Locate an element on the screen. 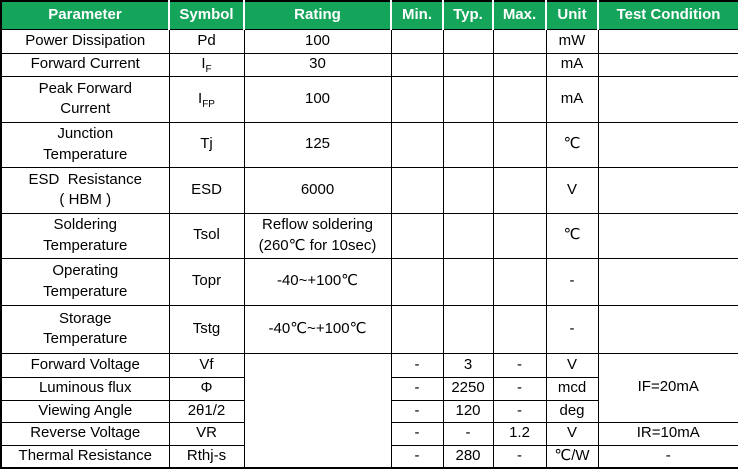 The width and height of the screenshot is (738, 469). cell-symbol: Tsol is located at coordinates (206, 235).